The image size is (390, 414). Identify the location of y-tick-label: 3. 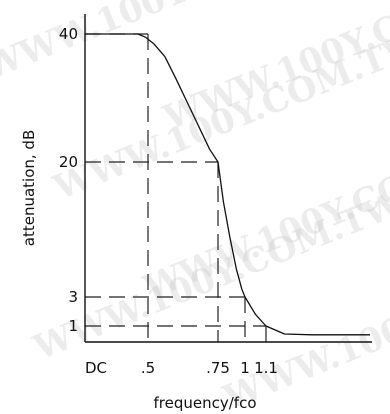
(73, 297).